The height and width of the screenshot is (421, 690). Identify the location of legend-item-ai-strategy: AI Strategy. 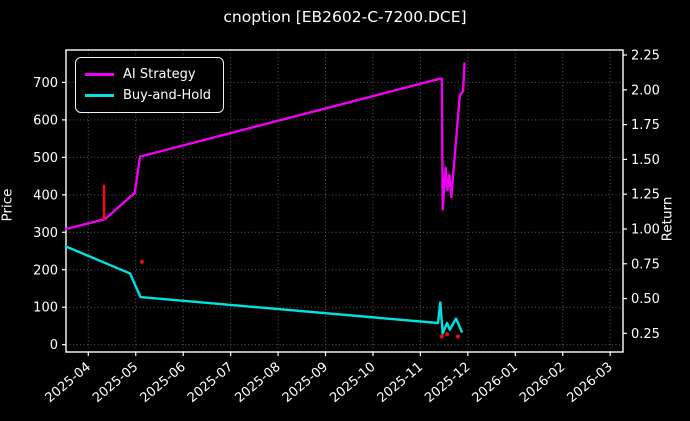
(148, 74).